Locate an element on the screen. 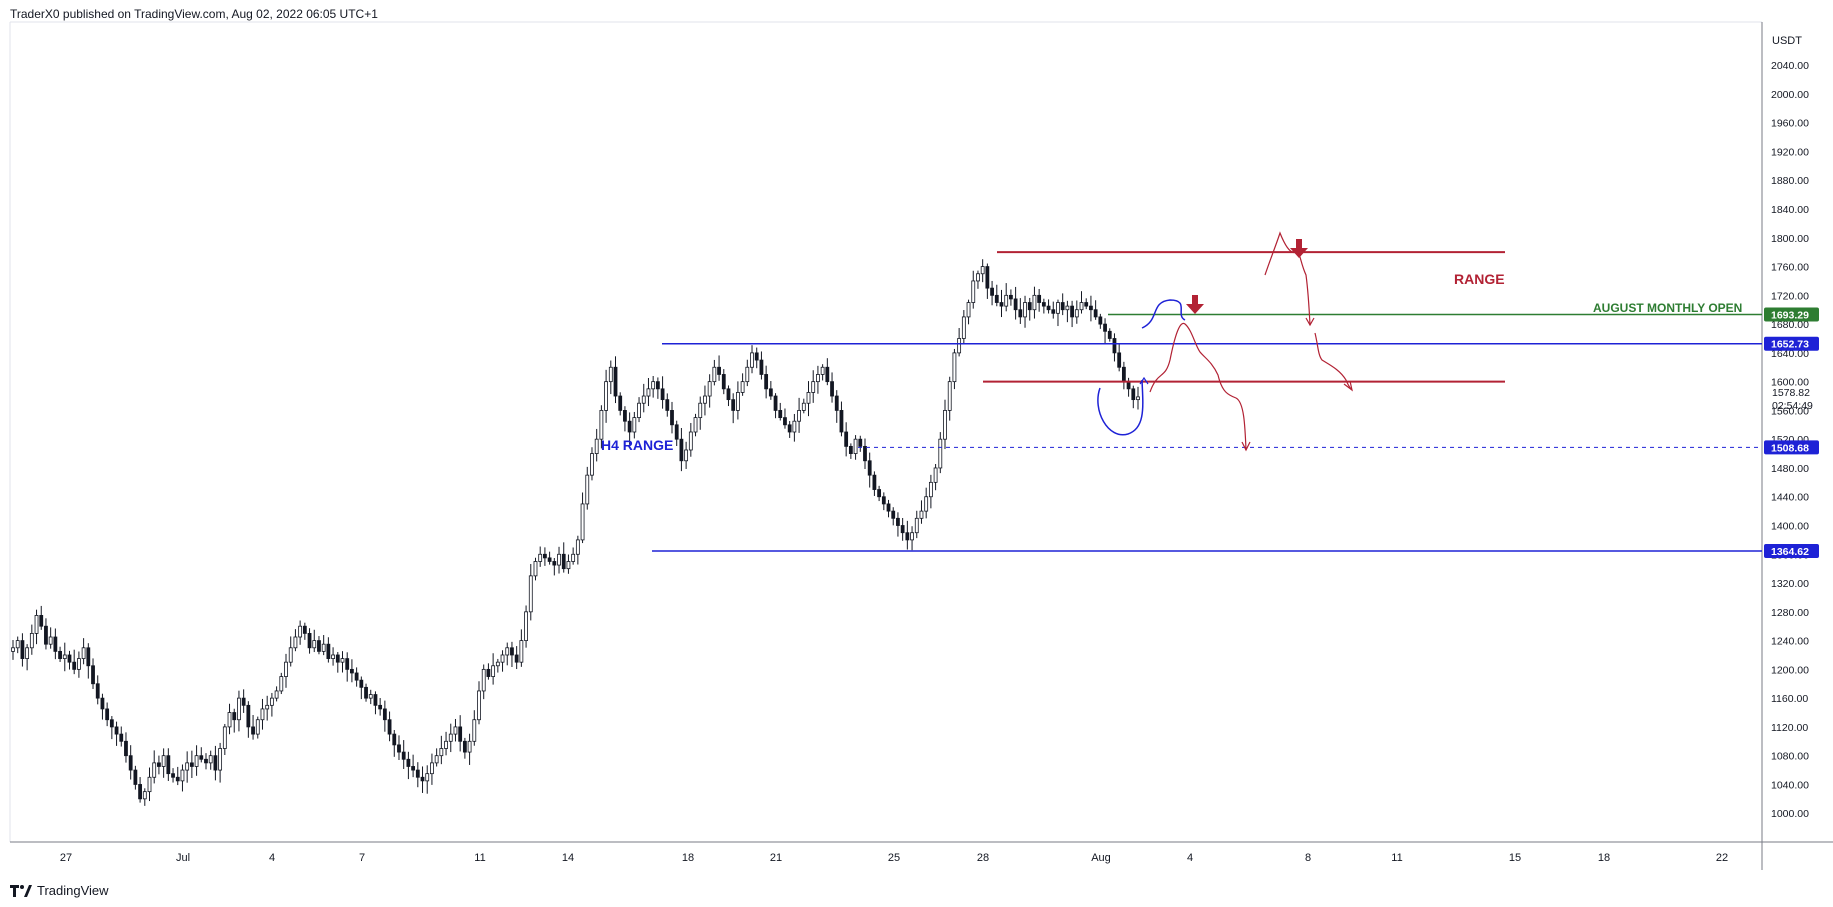 Image resolution: width=1833 pixels, height=907 pixels. scenario-path-a is located at coordinates (1198, 386).